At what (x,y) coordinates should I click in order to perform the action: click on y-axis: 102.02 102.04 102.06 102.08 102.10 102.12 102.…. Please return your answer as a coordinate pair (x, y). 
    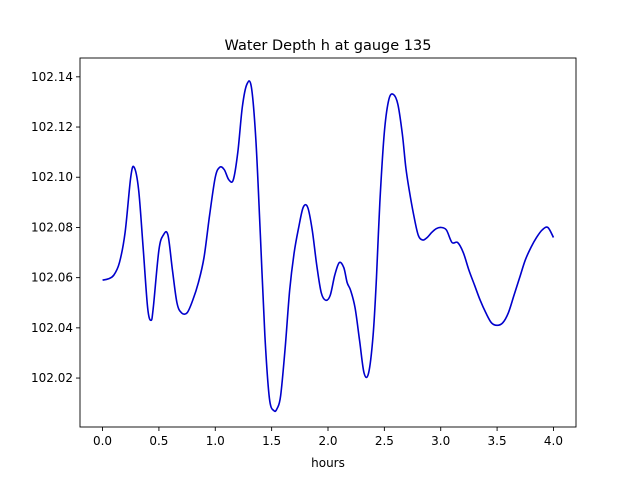
    Looking at the image, I should click on (55, 227).